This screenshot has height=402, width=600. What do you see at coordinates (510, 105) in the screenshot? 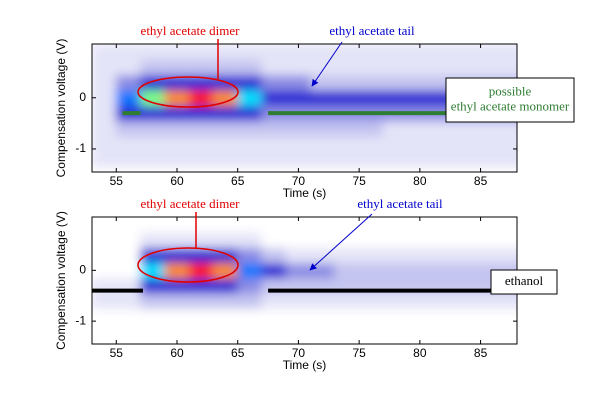
I see `annotation-text: ethyl acetate monomer` at bounding box center [510, 105].